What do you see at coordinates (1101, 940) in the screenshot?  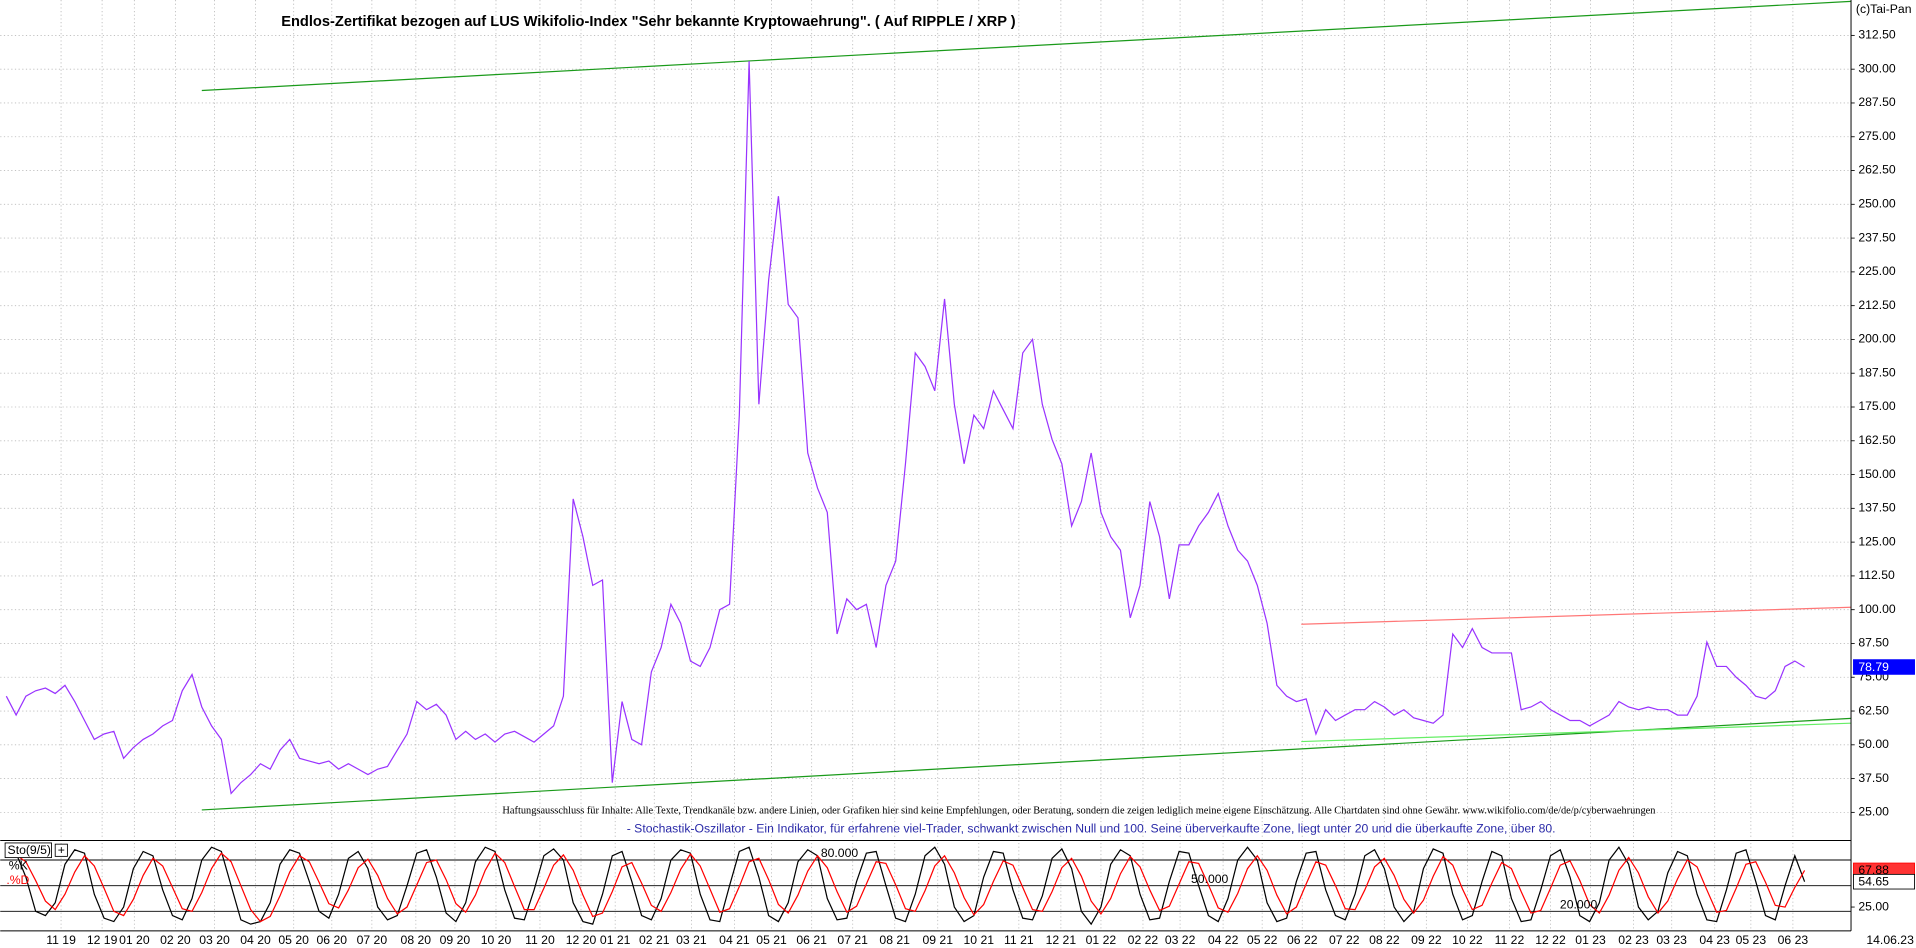 I see `x-tick-label: 01 22` at bounding box center [1101, 940].